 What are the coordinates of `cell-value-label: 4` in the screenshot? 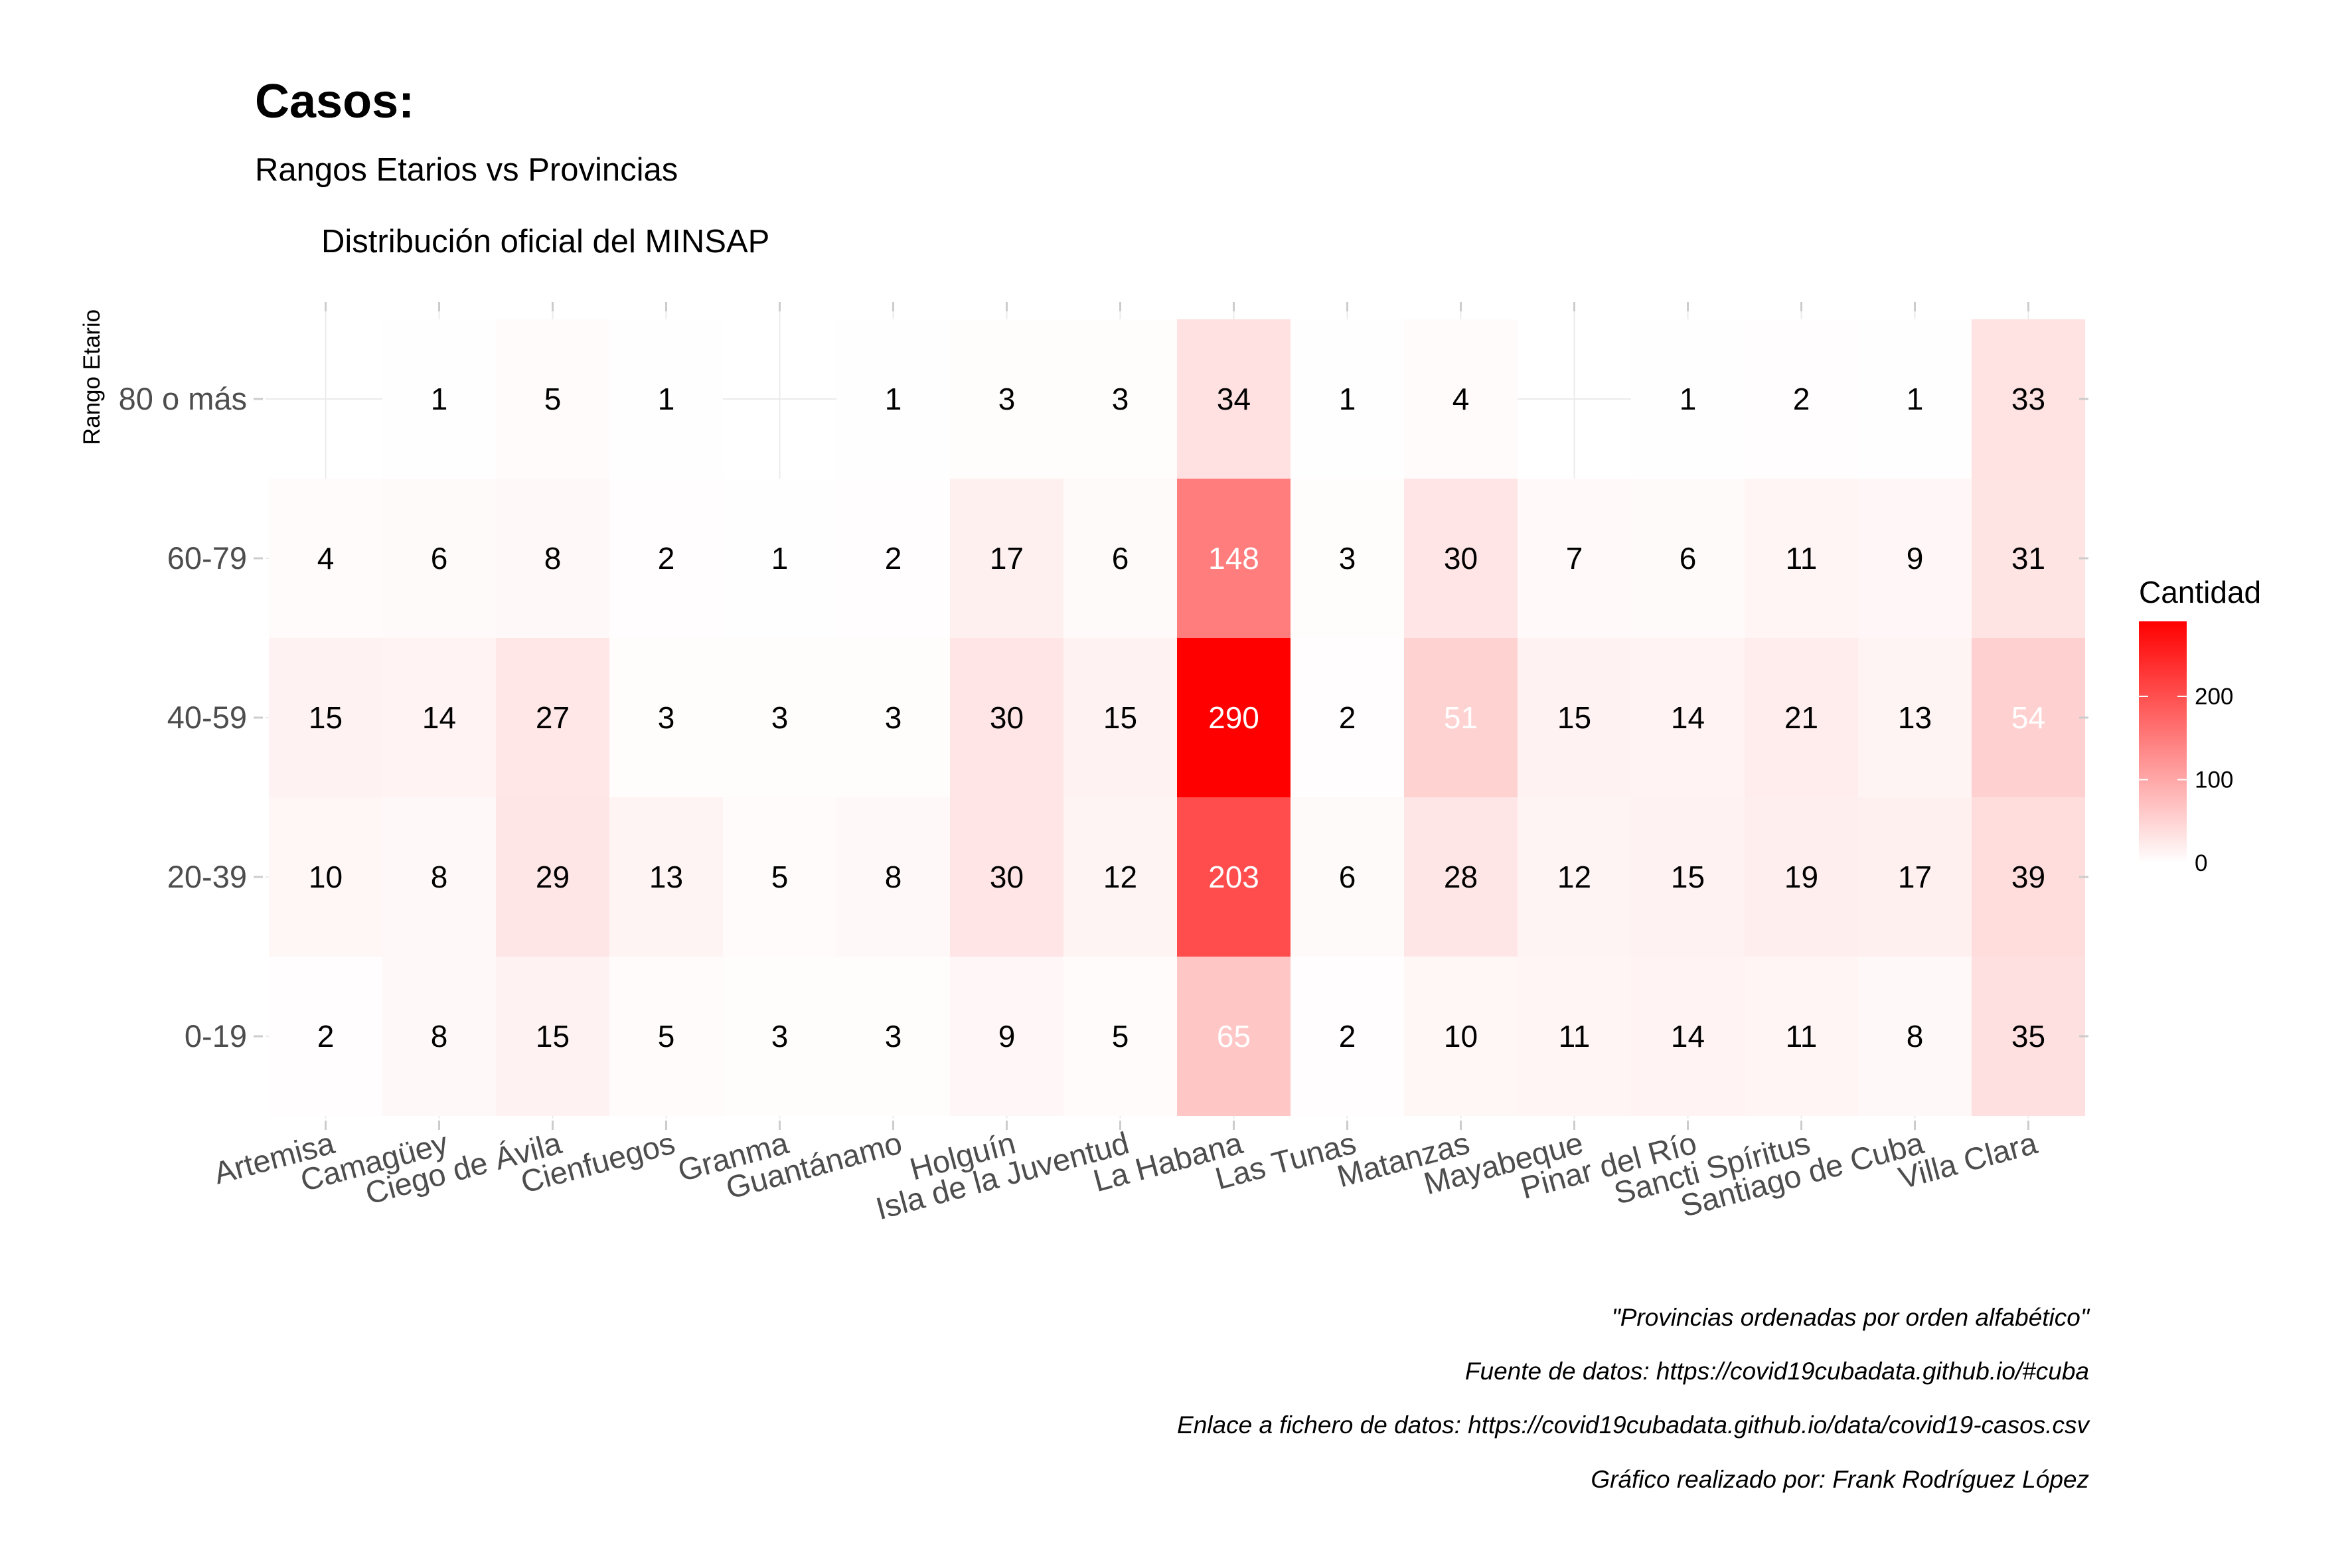 It's located at (1461, 399).